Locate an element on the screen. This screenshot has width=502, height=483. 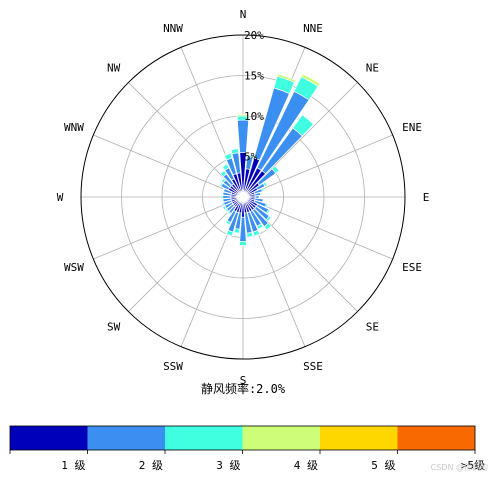
watermark: CSDN @你们的 is located at coordinates (459, 467).